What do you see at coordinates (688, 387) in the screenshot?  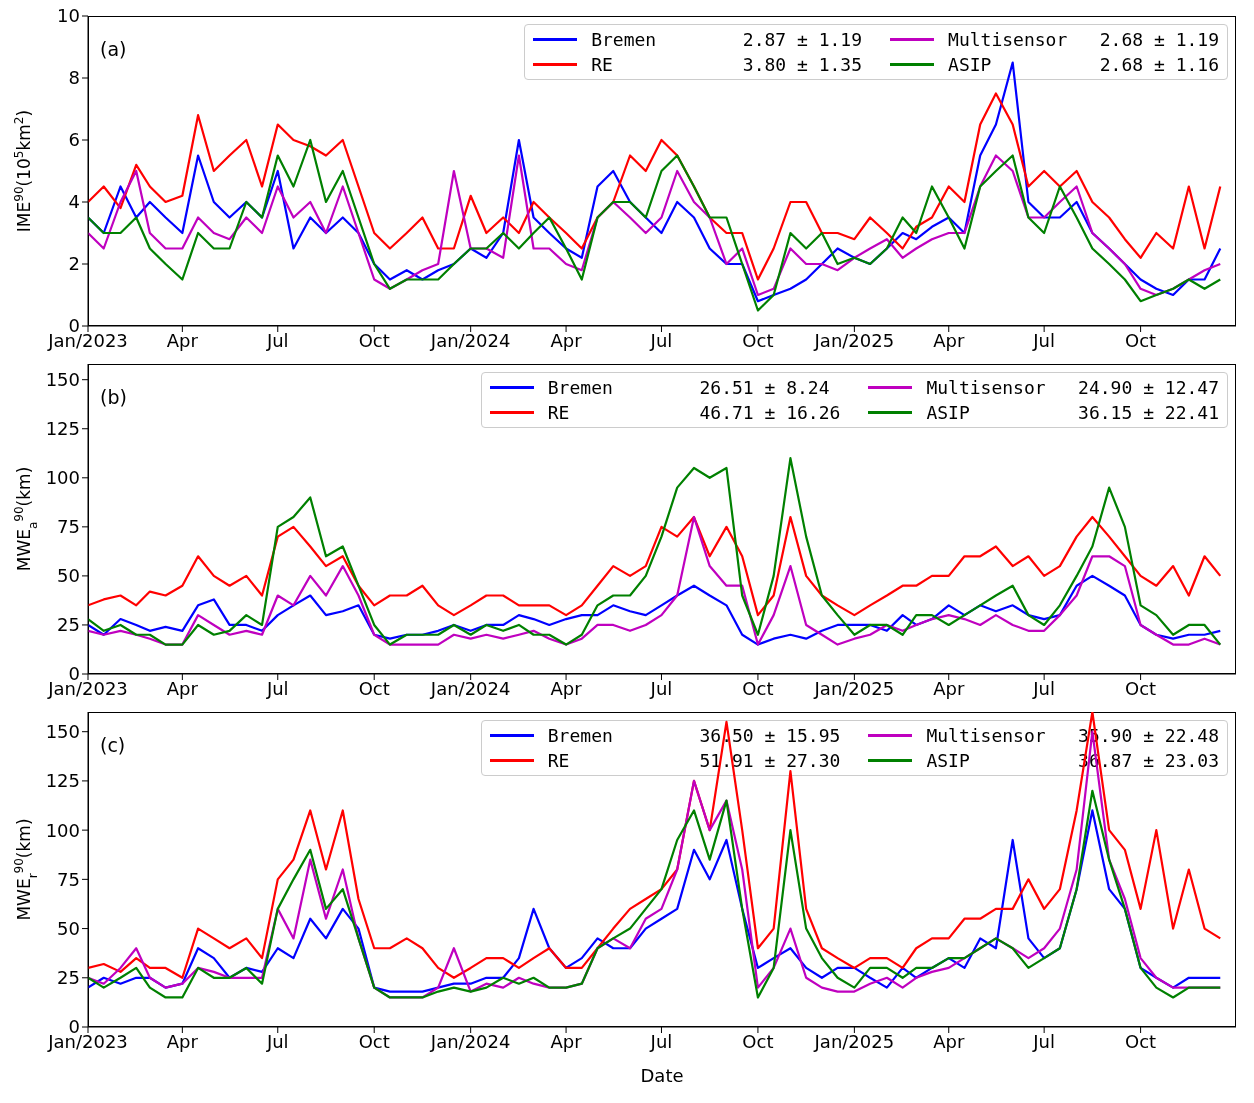 I see `legend-label: Bremen 26.51 ± 8.24` at bounding box center [688, 387].